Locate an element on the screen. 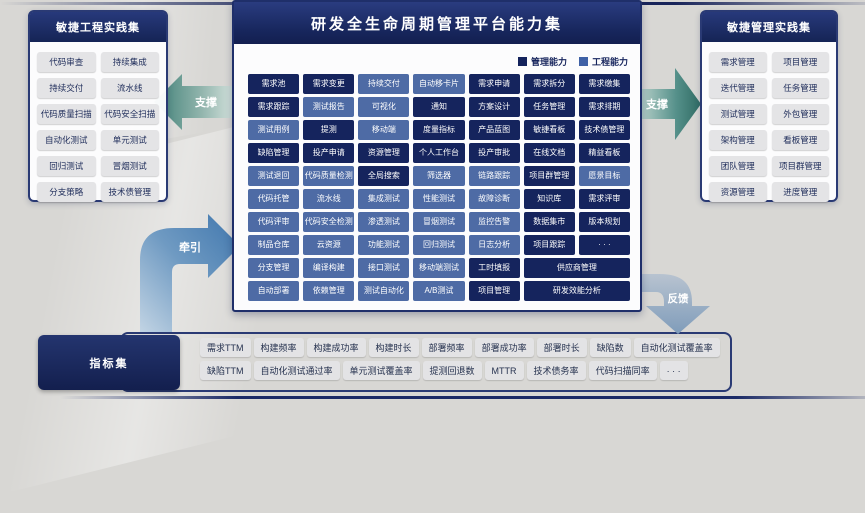 This screenshot has width=865, height=513. practice-item: 代码质量扫描 is located at coordinates (66, 114).